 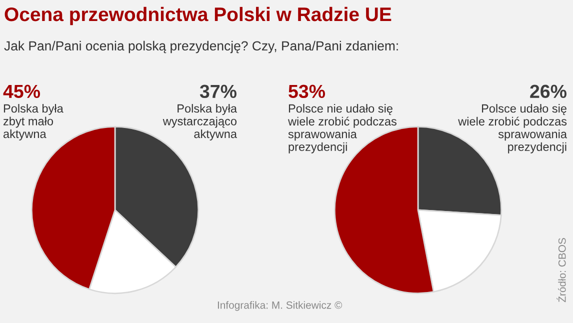 I want to click on chart-subtitle: Jak Pan/Pani ocenia polską prezydencję? Czy, Pana/Pani zdaniem:, so click(x=201, y=47).